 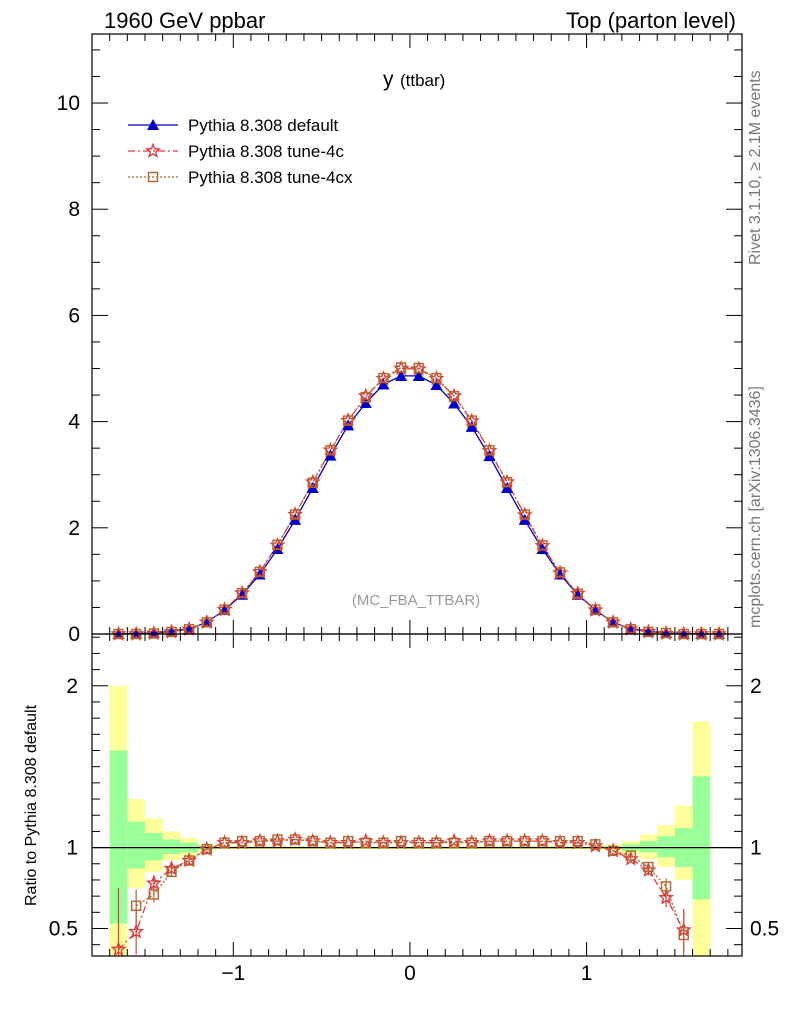 I want to click on ratio-y-tick-label-left: 1, so click(x=72, y=848).